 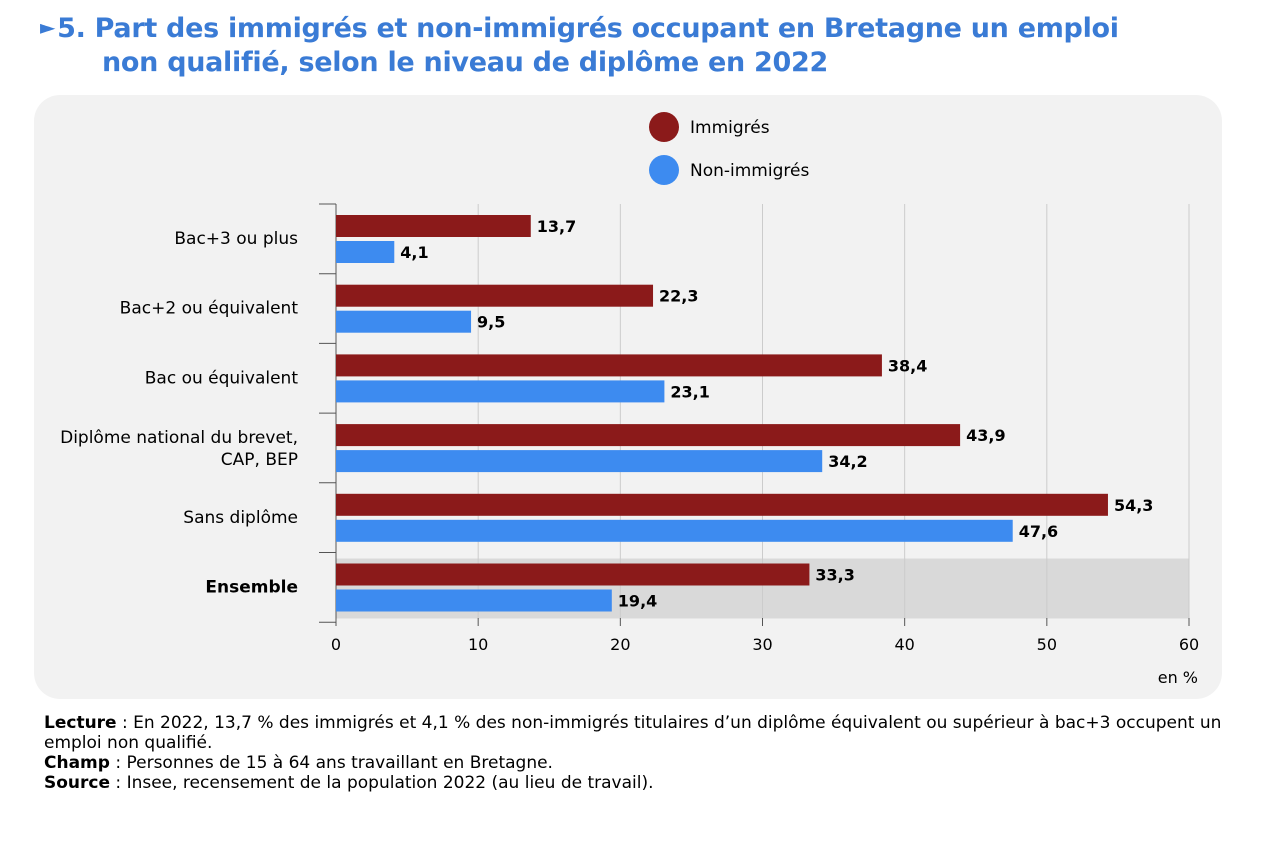 I want to click on x-tick-label: 40, so click(x=904, y=644).